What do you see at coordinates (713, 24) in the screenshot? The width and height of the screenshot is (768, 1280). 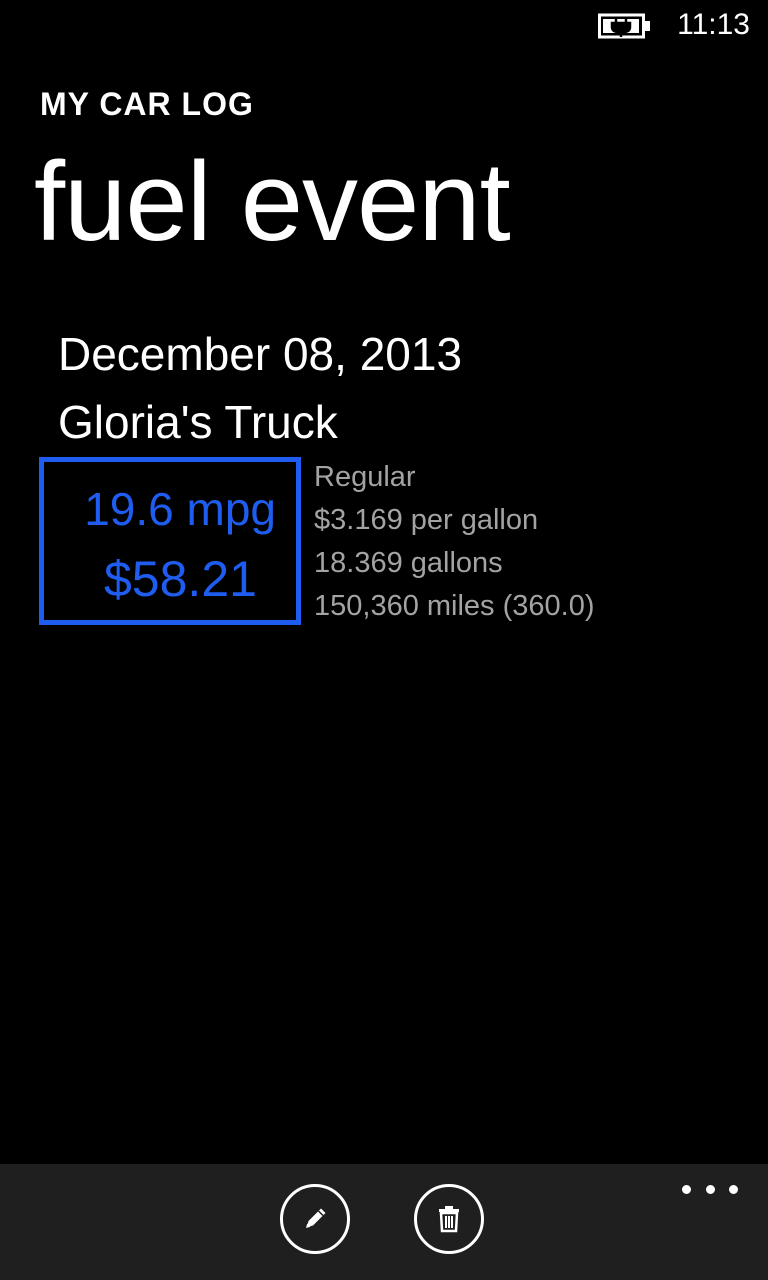 I see `clock: 11:13` at bounding box center [713, 24].